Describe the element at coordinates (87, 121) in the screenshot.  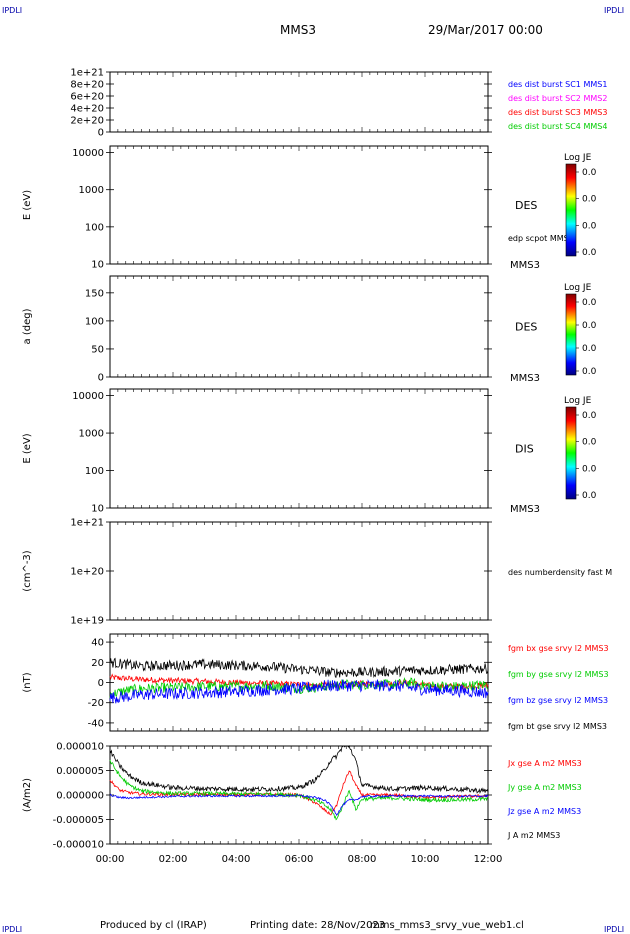
I see `y-tick-label: 2e+20` at that location.